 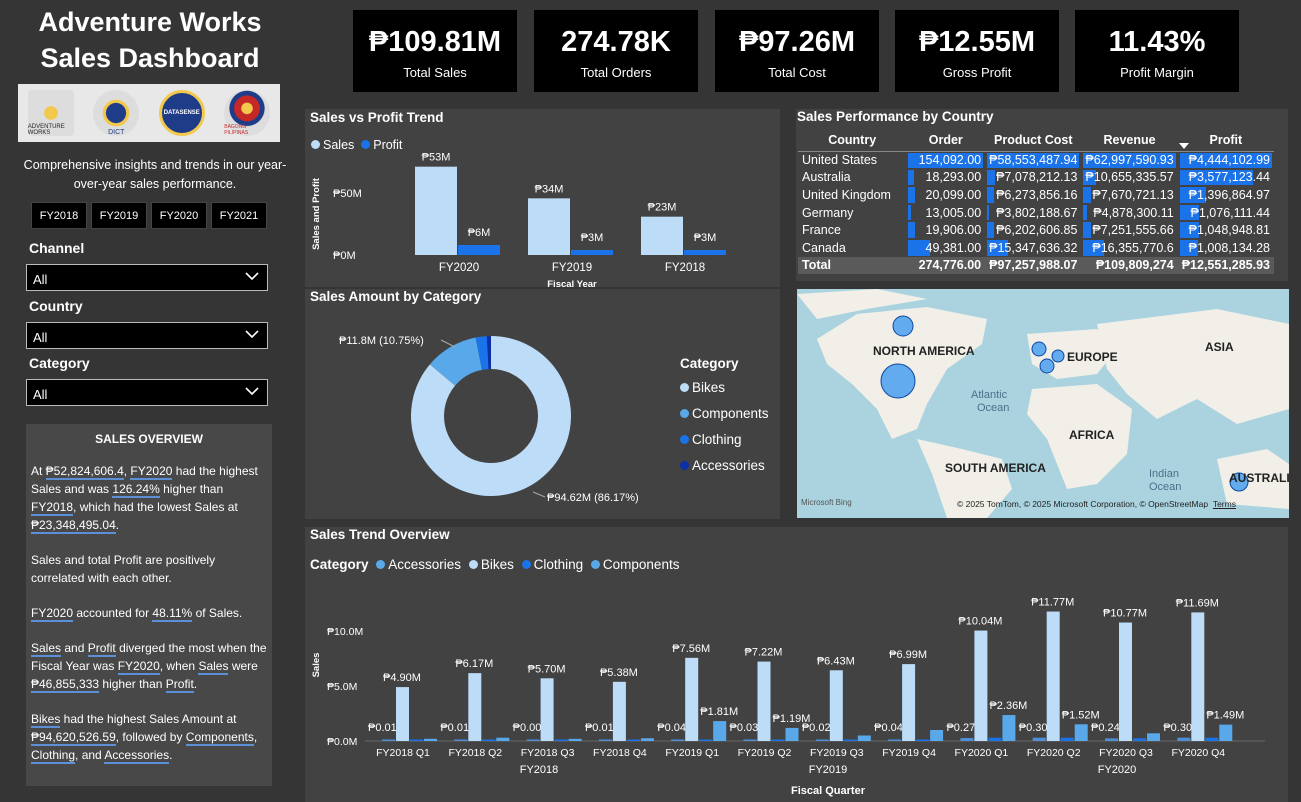 I want to click on trend-label-components: ₱1.52M, so click(x=1081, y=715).